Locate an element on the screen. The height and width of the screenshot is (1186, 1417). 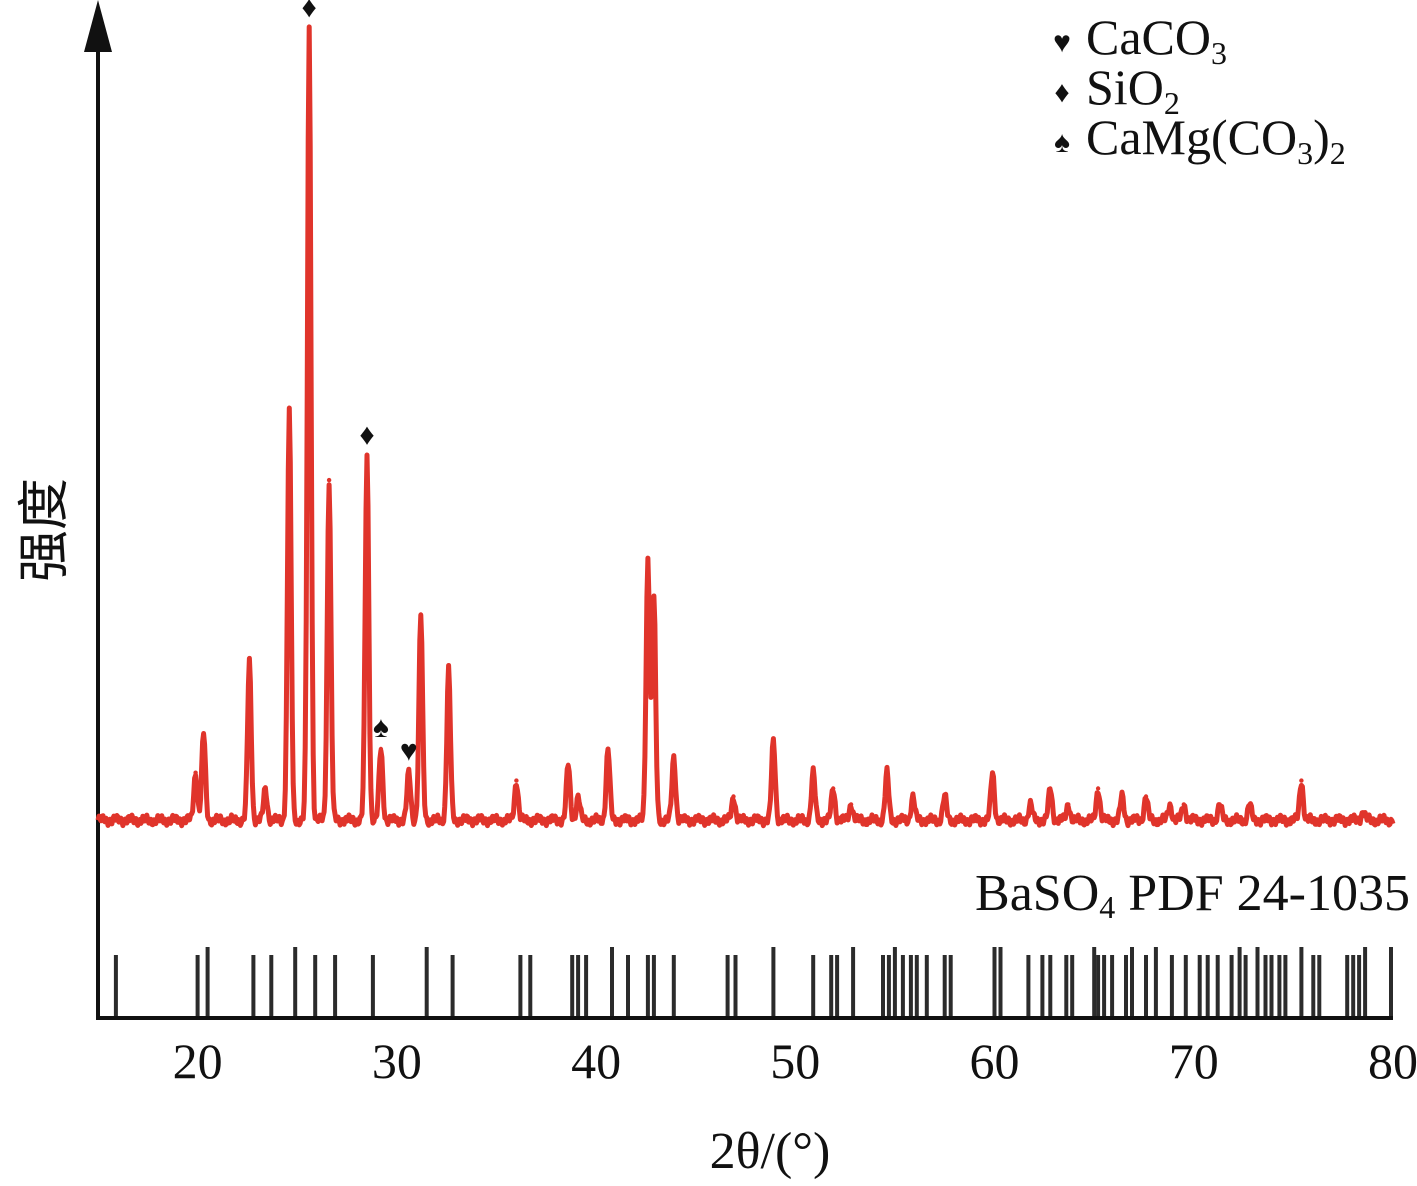
legend: ♥ CaCO3♦ SiO2♠ CaMg(CO3)2 is located at coordinates (1199, 90).